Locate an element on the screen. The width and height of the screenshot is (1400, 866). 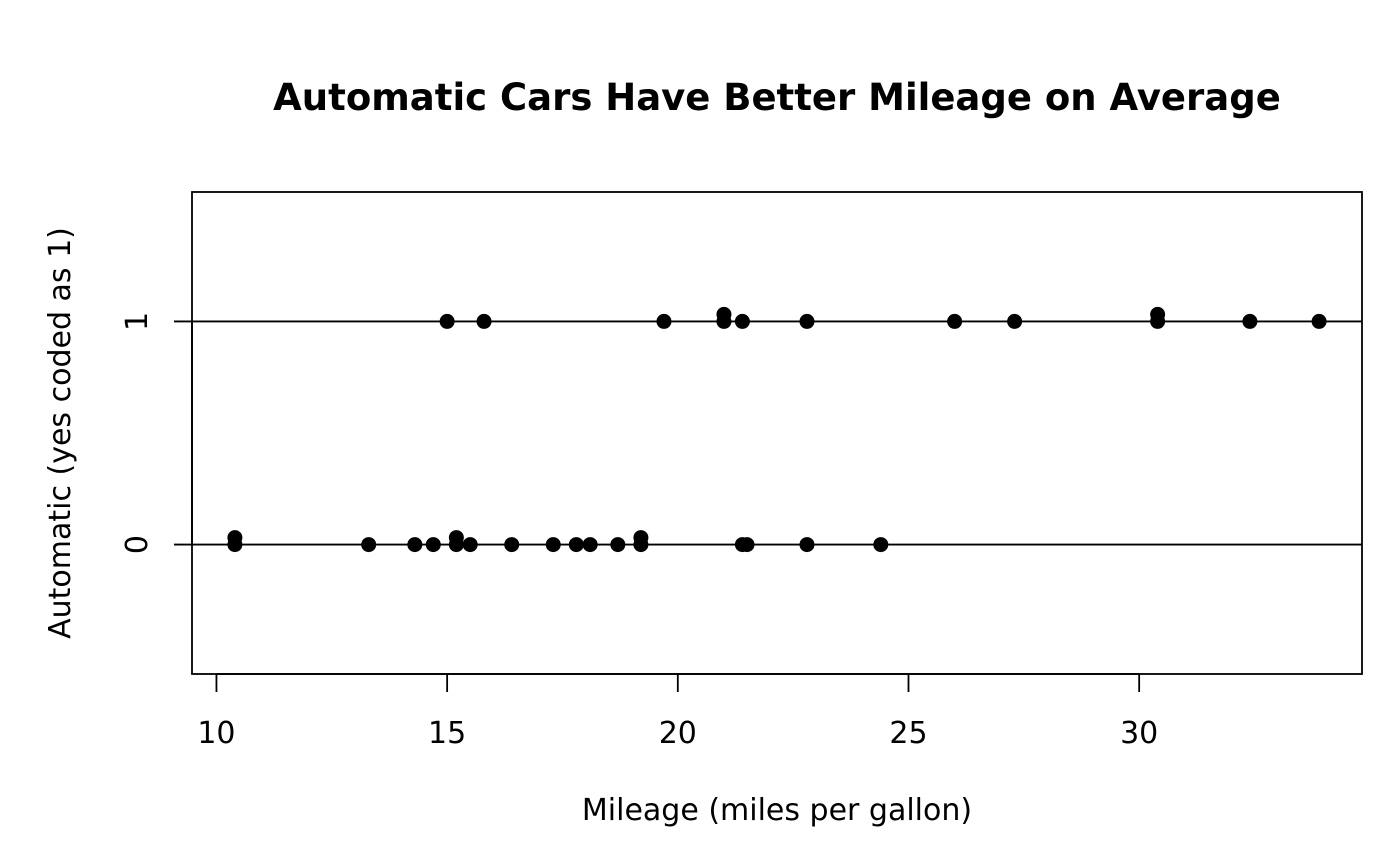
y-tick-label: 0 is located at coordinates (137, 544).